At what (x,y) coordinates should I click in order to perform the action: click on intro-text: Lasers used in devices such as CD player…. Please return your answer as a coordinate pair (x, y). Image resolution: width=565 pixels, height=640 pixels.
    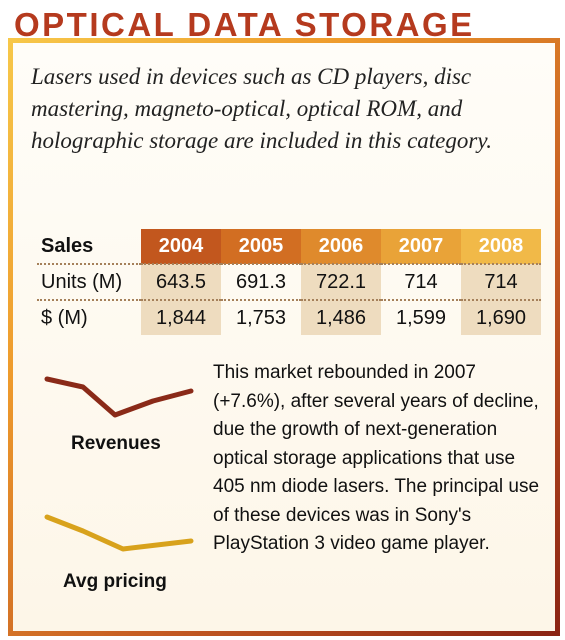
    Looking at the image, I should click on (262, 108).